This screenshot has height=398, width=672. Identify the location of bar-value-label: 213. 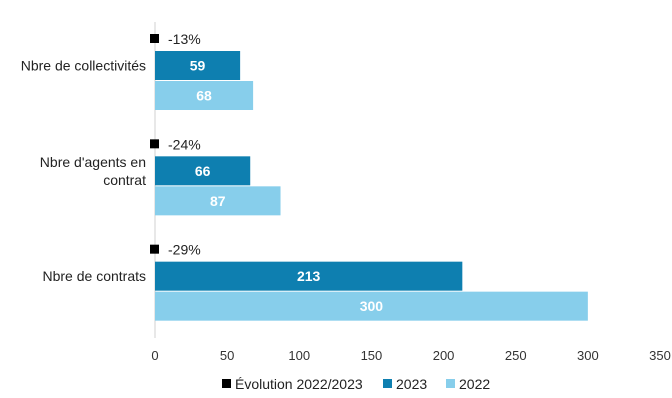
(309, 276).